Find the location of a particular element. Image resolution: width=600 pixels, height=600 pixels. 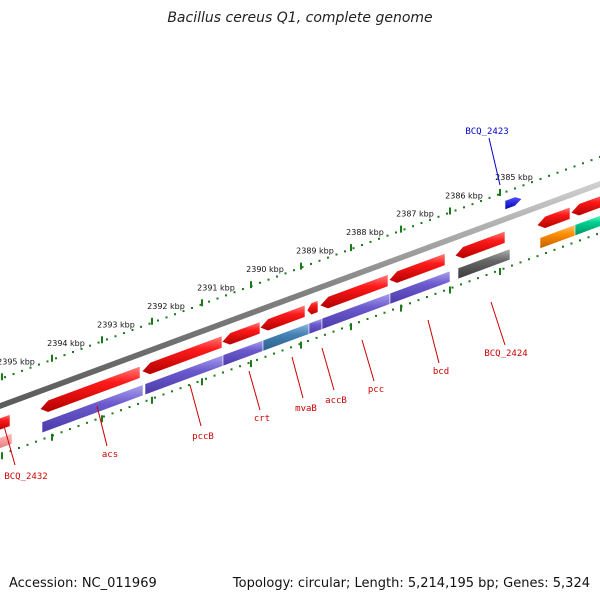

ruler-tick-label: 2390 kbp is located at coordinates (265, 269).